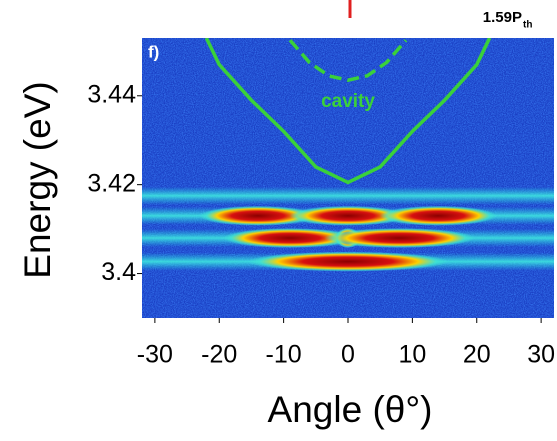  What do you see at coordinates (502, 17) in the screenshot?
I see `chart-title: 1.59P` at bounding box center [502, 17].